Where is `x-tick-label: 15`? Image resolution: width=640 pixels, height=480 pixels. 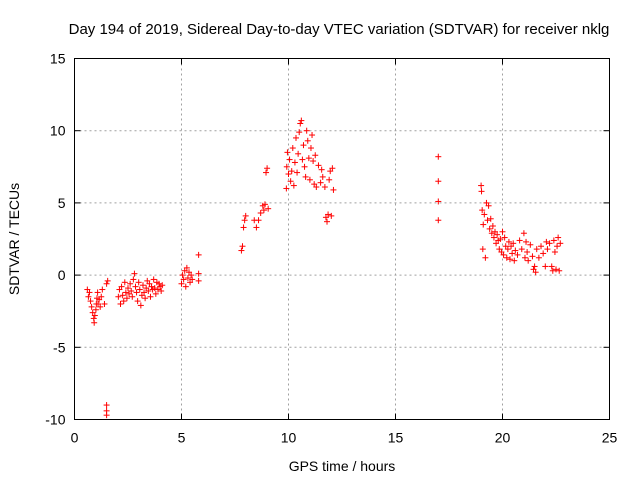
x-tick-label: 15 is located at coordinates (396, 438).